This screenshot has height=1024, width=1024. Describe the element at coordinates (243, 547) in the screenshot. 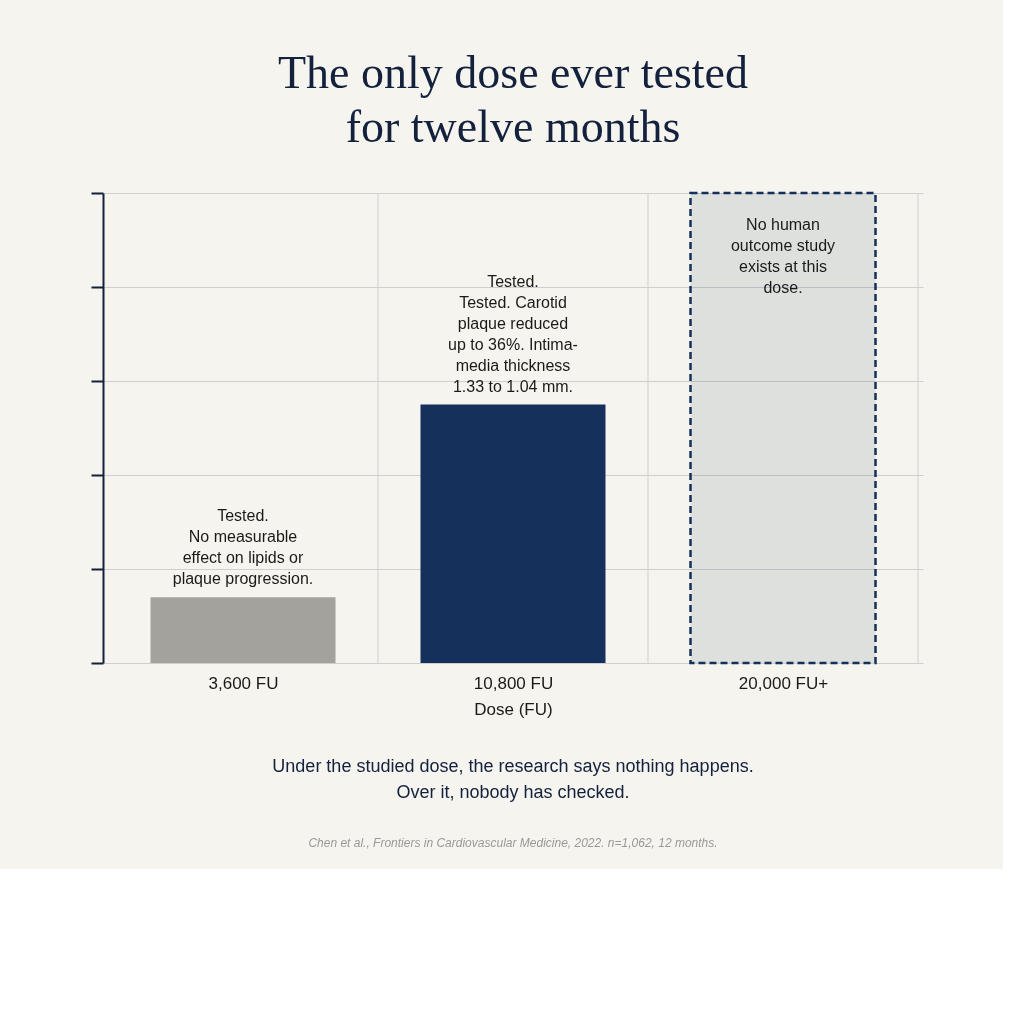

I see `annotation: Tested. No measurable effect on lipids or plaque progression.` at that location.